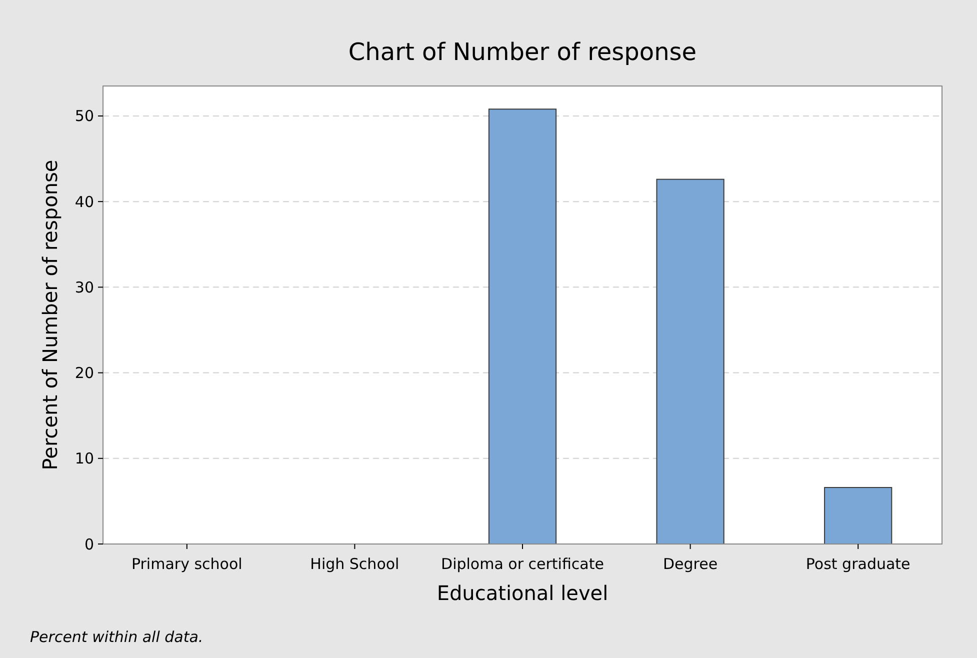 The width and height of the screenshot is (977, 658). Describe the element at coordinates (690, 564) in the screenshot. I see `x-tick-label: Degree` at that location.